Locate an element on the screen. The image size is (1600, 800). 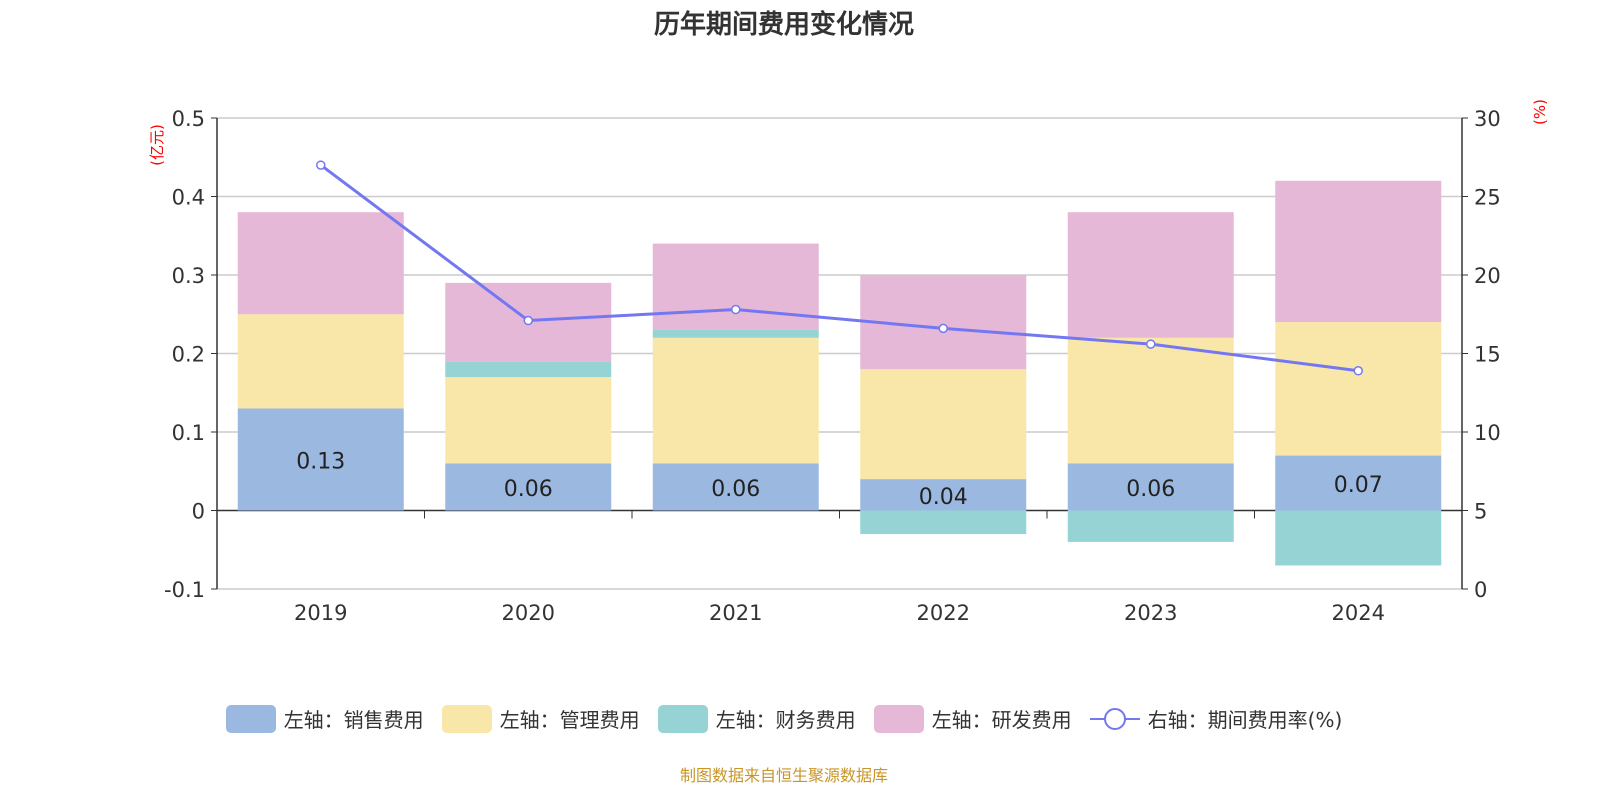
x-tick-label: 2022 is located at coordinates (943, 613).